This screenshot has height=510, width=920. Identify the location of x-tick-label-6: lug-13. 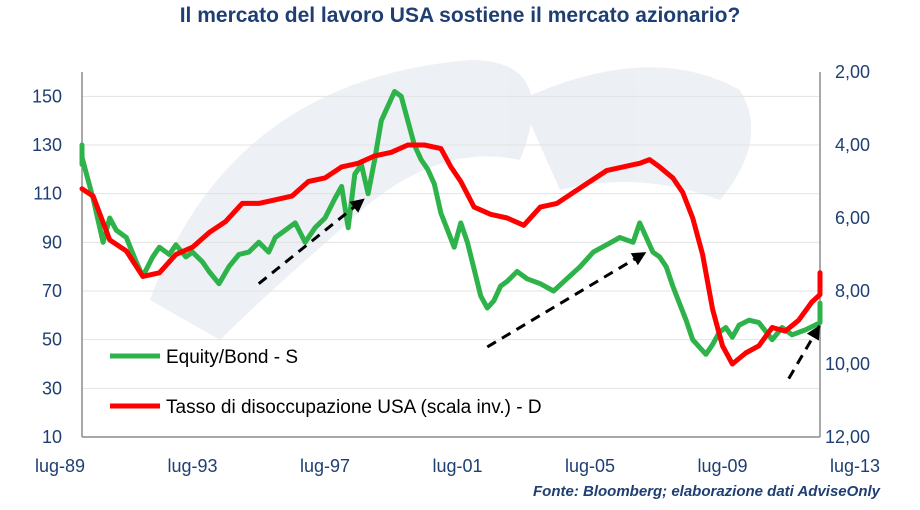
(855, 466).